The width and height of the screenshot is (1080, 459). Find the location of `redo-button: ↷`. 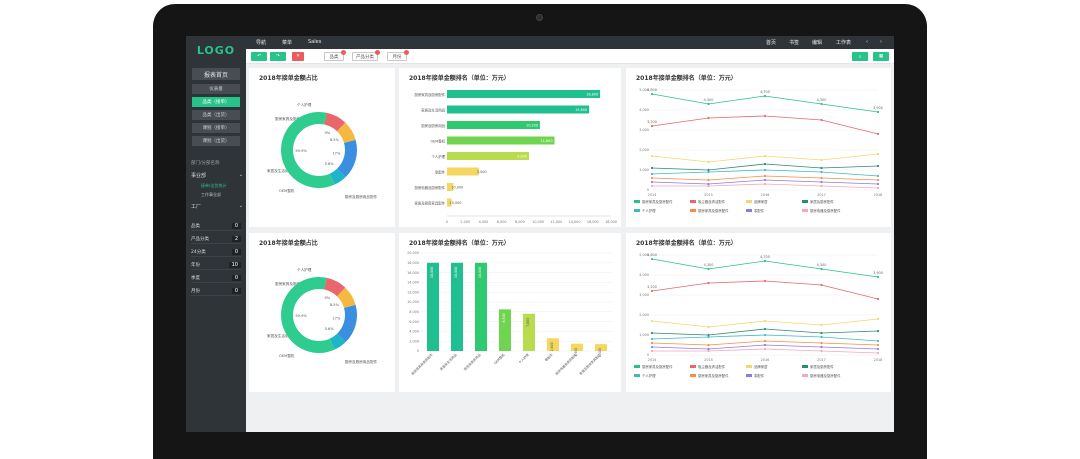

redo-button: ↷ is located at coordinates (278, 56).